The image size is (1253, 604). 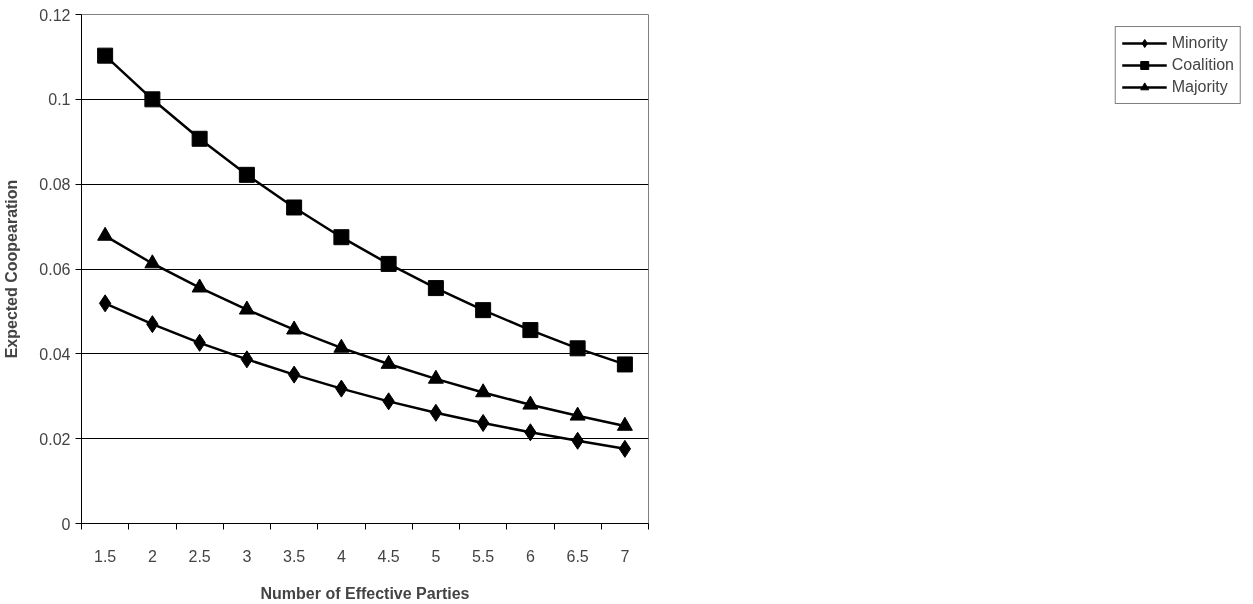 What do you see at coordinates (66, 524) in the screenshot?
I see `y-tick-label: 0` at bounding box center [66, 524].